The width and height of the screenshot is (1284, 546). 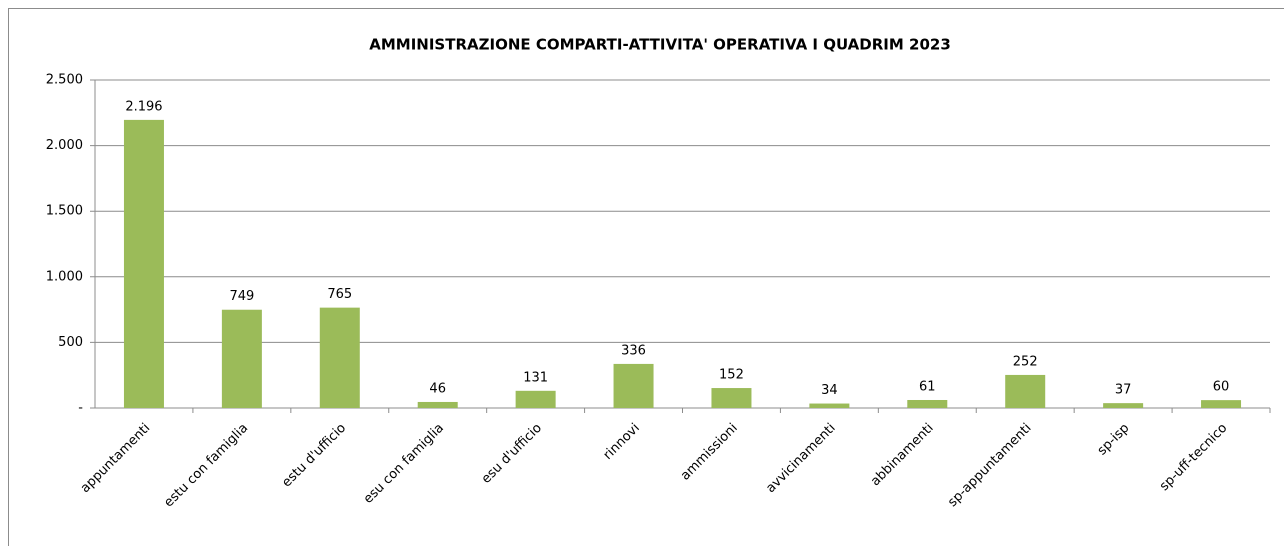 What do you see at coordinates (64, 276) in the screenshot?
I see `y-tick-label: 1.000` at bounding box center [64, 276].